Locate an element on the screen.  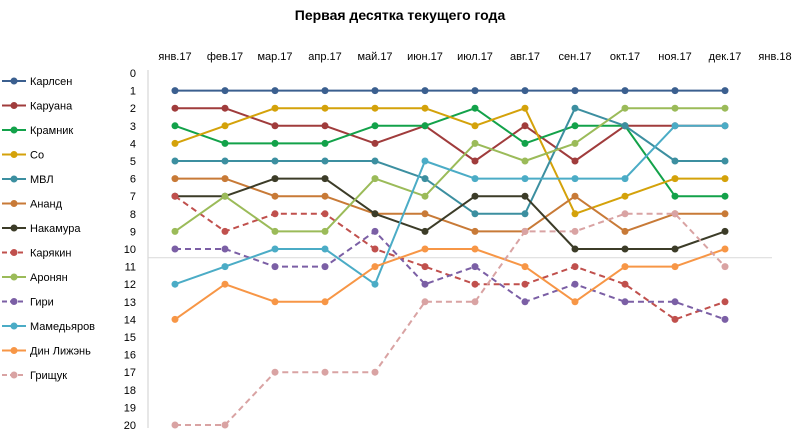
legend-label: Со is located at coordinates (37, 156).